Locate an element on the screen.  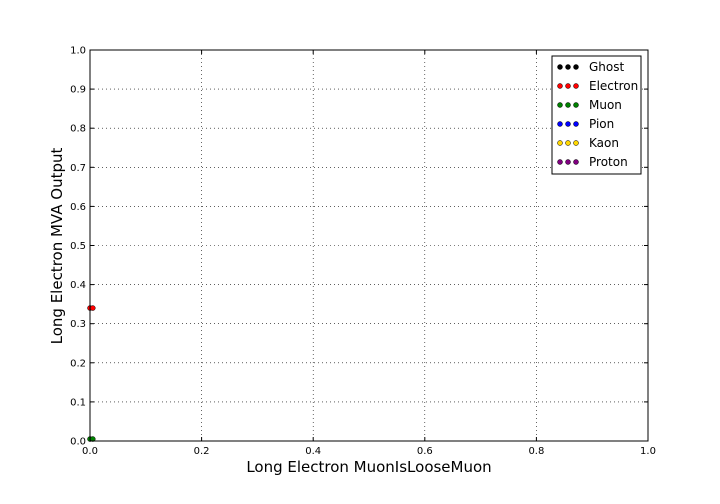
y-tick-label: 0.0 is located at coordinates (78, 442).